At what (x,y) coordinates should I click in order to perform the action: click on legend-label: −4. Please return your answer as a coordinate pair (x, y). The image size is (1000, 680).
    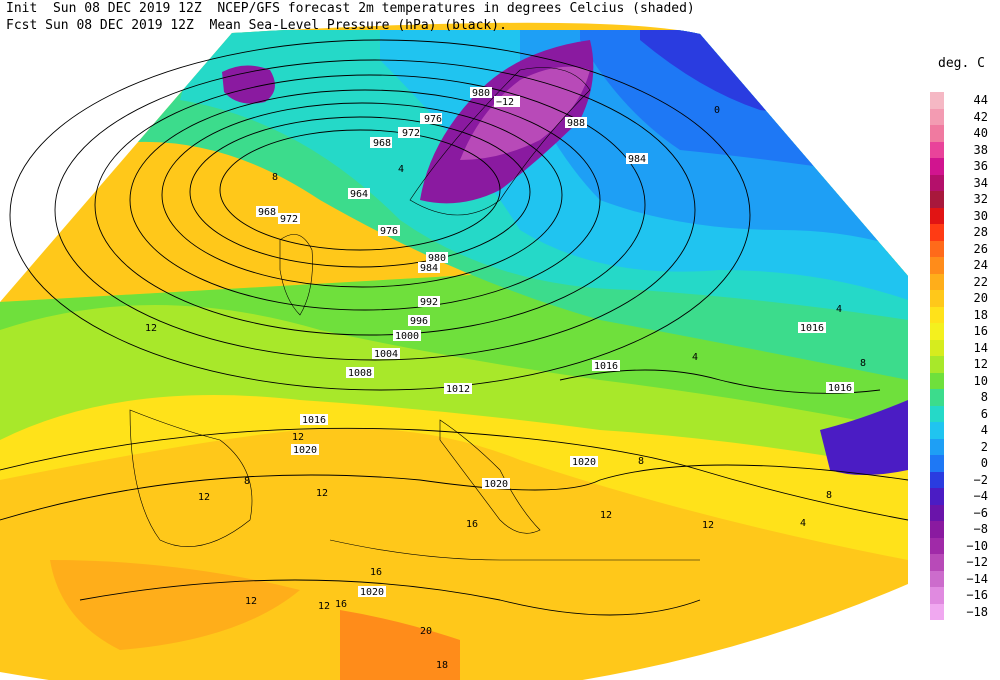
    Looking at the image, I should click on (980, 496).